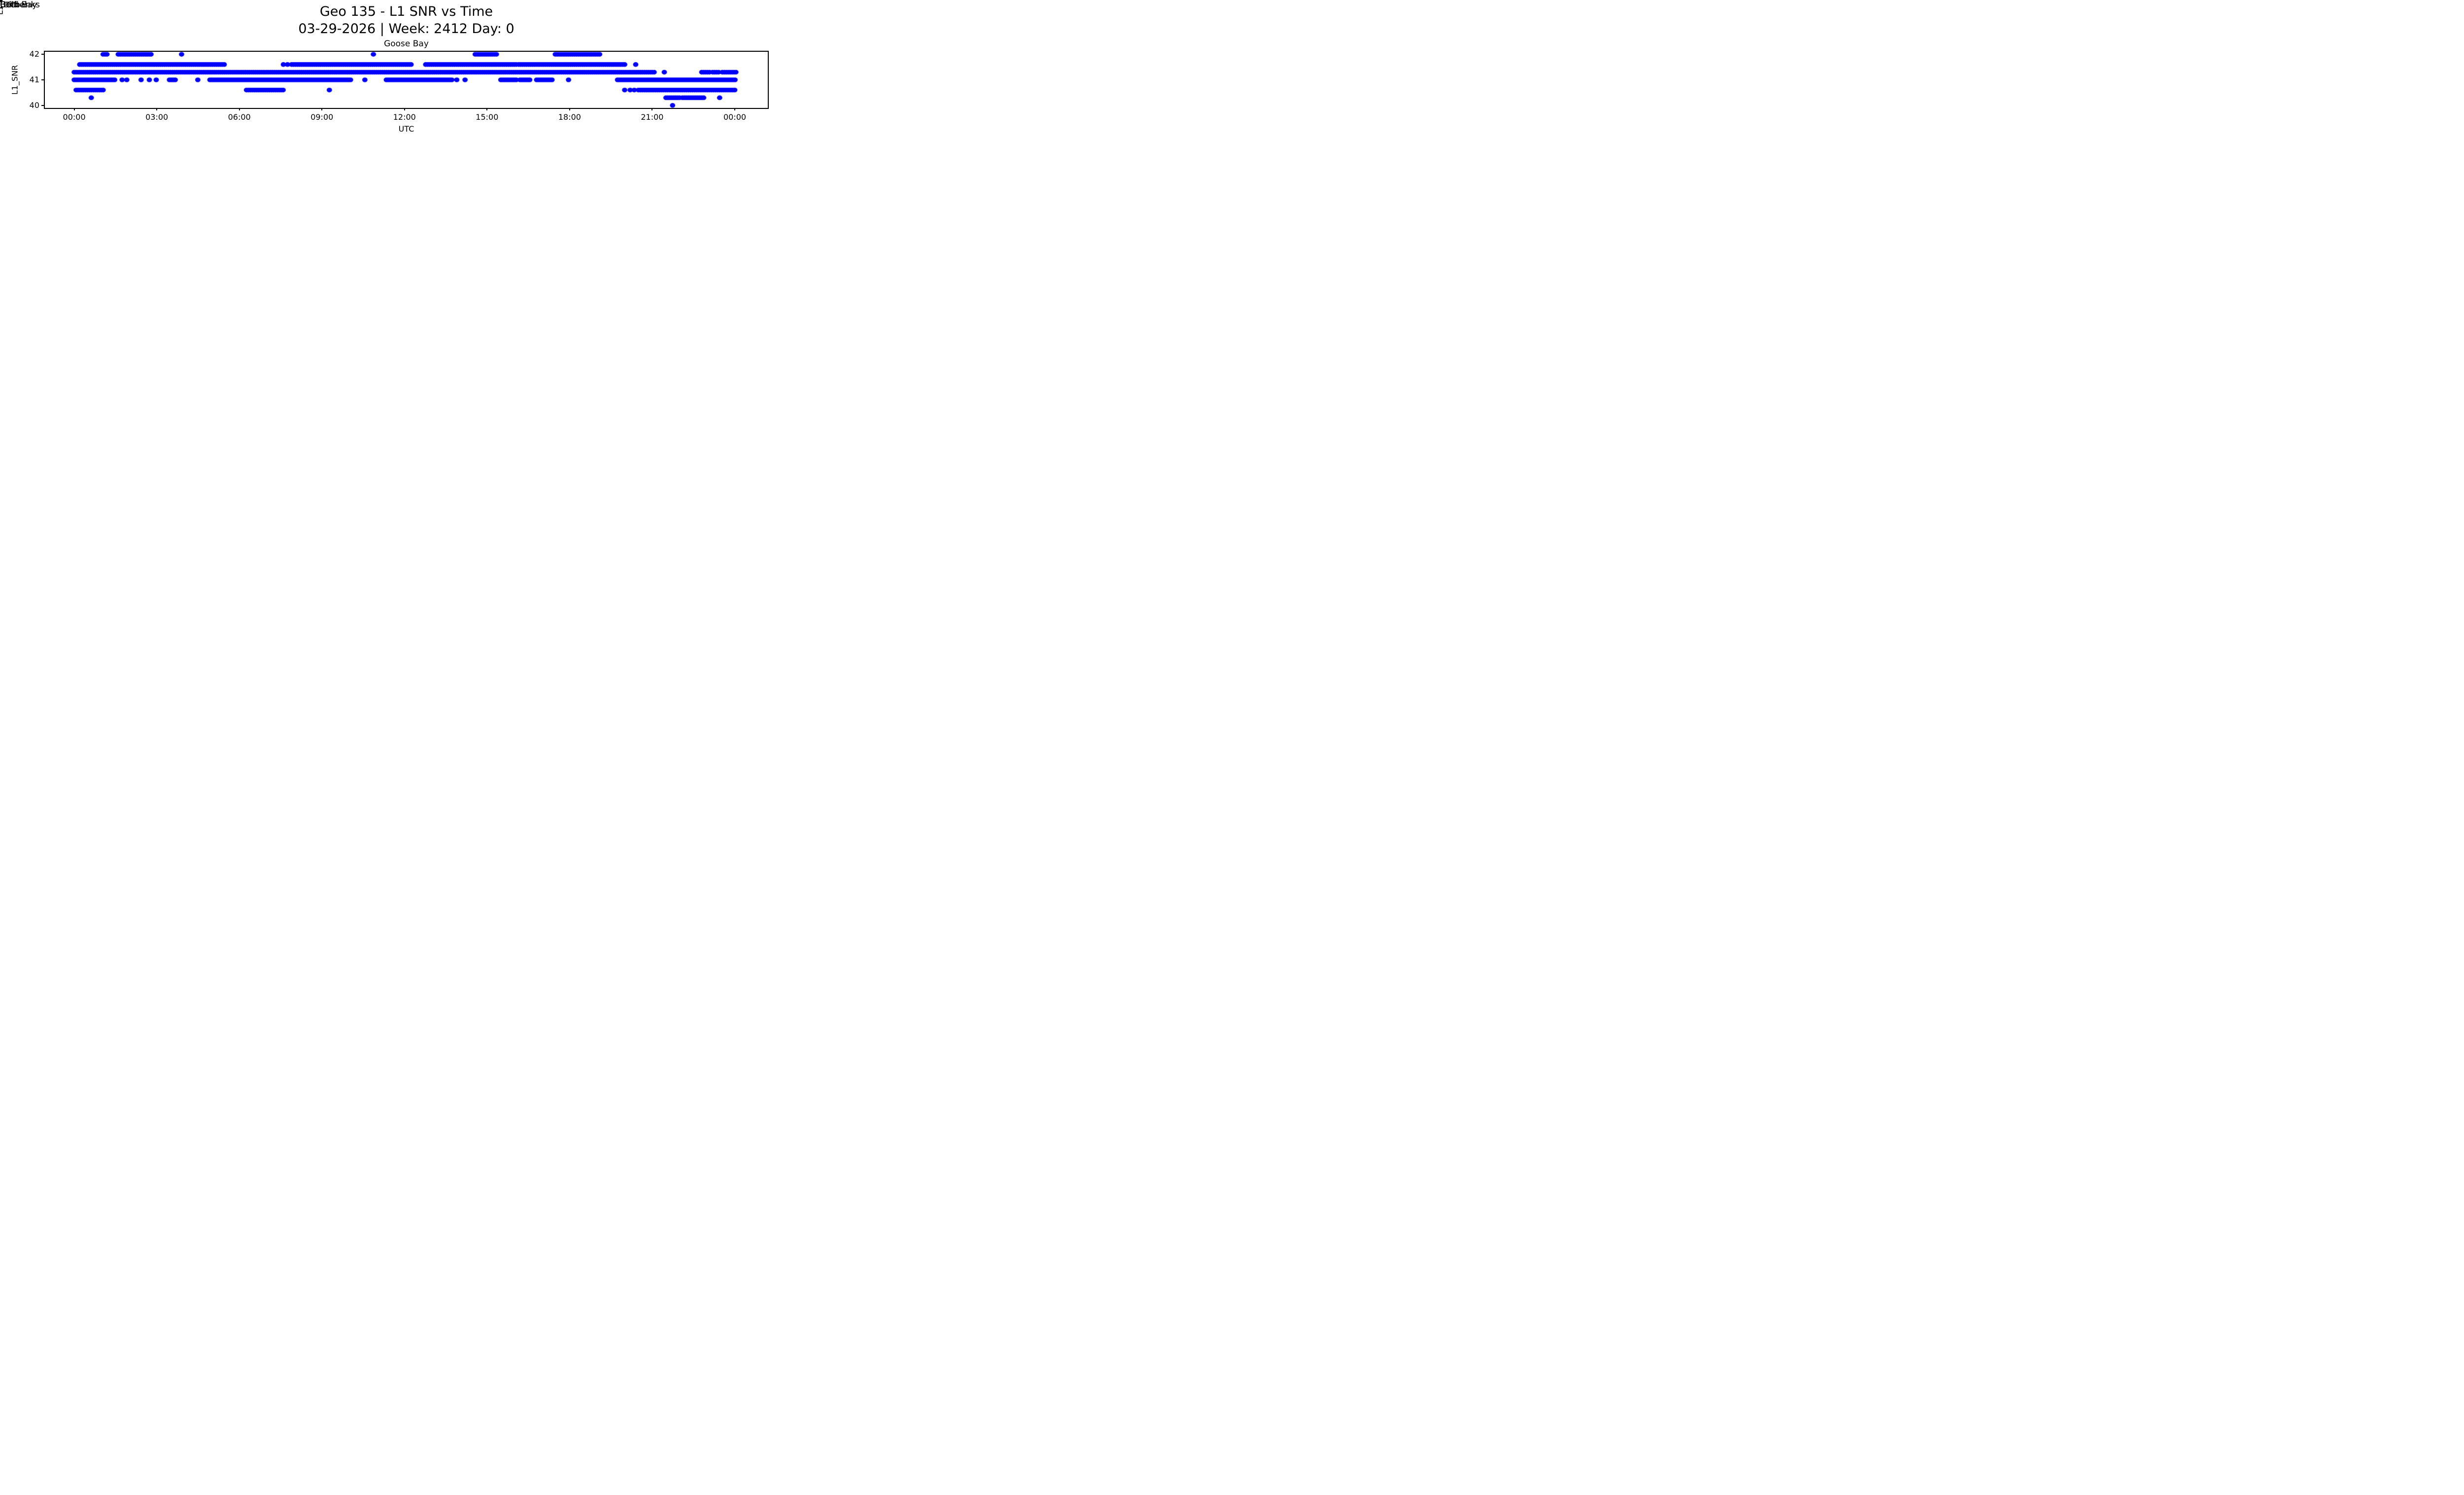 This screenshot has width=2464, height=1495. What do you see at coordinates (322, 117) in the screenshot?
I see `x-tick-label: 09:00` at bounding box center [322, 117].